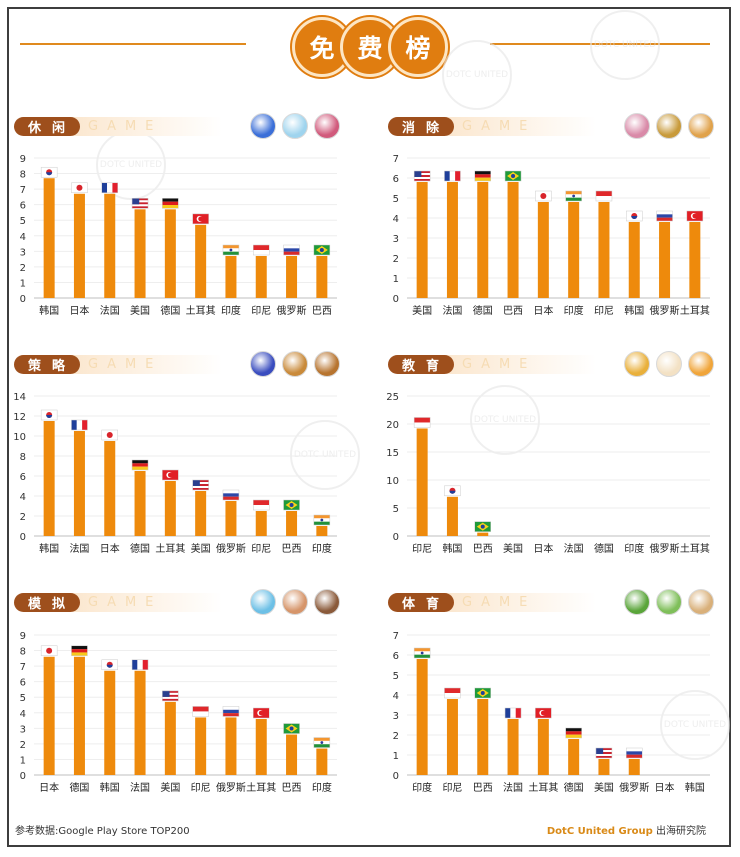 The height and width of the screenshot is (857, 740). What do you see at coordinates (701, 364) in the screenshot?
I see `tiger-game-icon` at bounding box center [701, 364].